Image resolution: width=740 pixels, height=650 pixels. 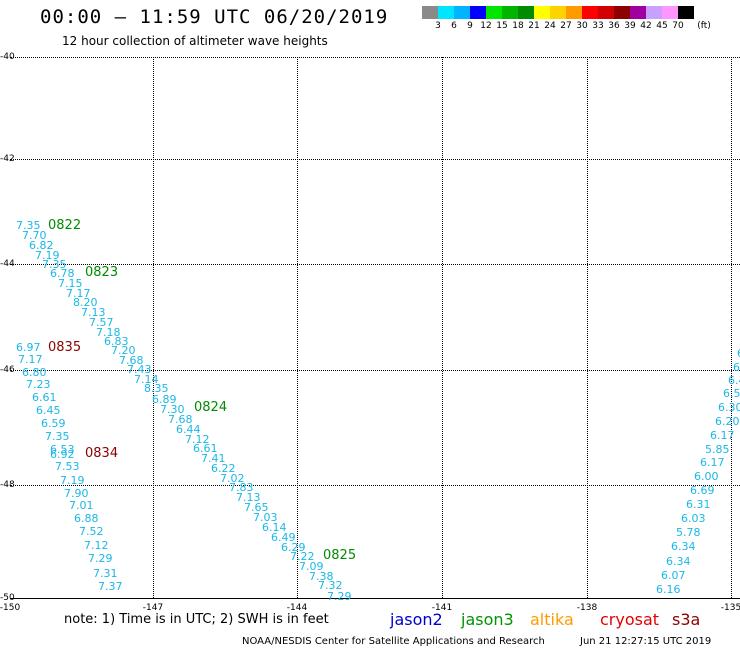 I want to click on color-scale-tick-label: 24, so click(x=550, y=26).